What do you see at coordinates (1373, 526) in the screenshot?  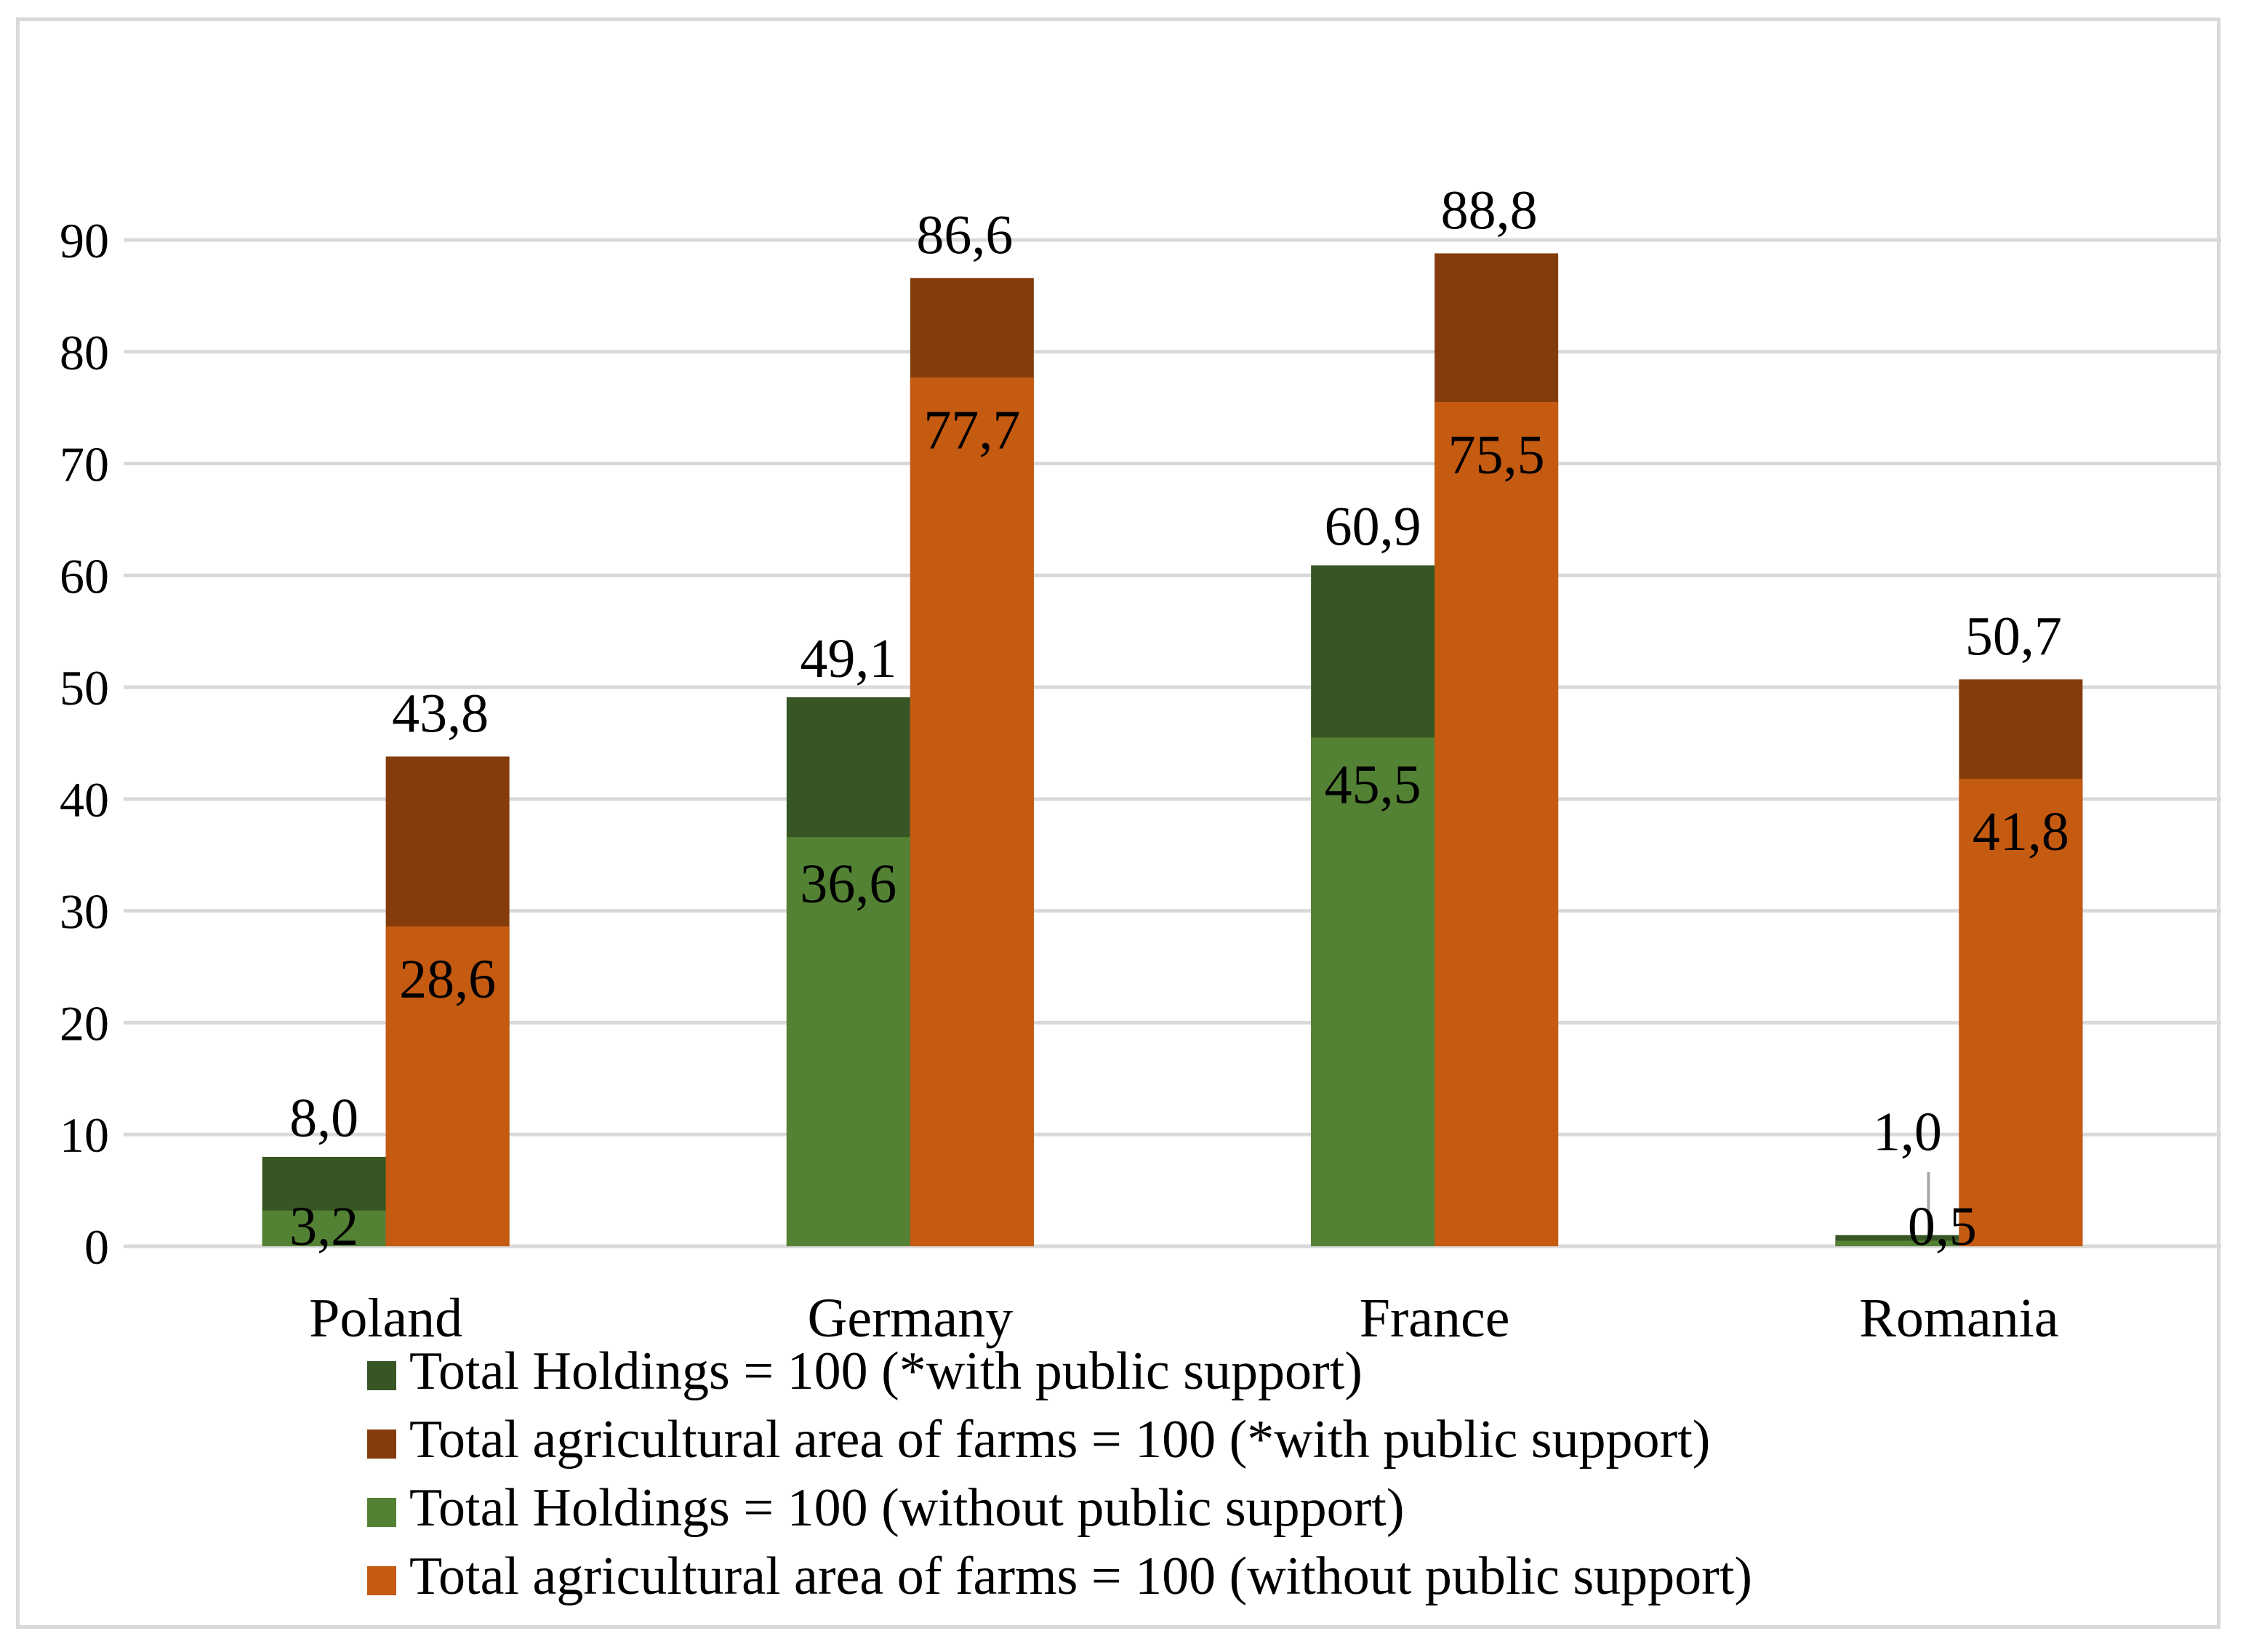 I see `label-holdings-with-support: 60,9` at bounding box center [1373, 526].